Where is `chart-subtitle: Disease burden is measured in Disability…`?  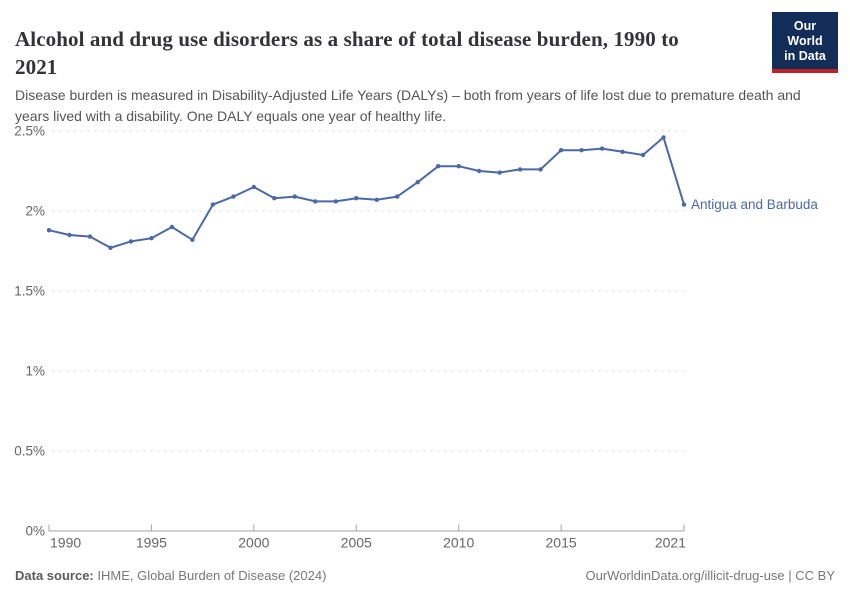
chart-subtitle: Disease burden is measured in Disability… is located at coordinates (408, 105).